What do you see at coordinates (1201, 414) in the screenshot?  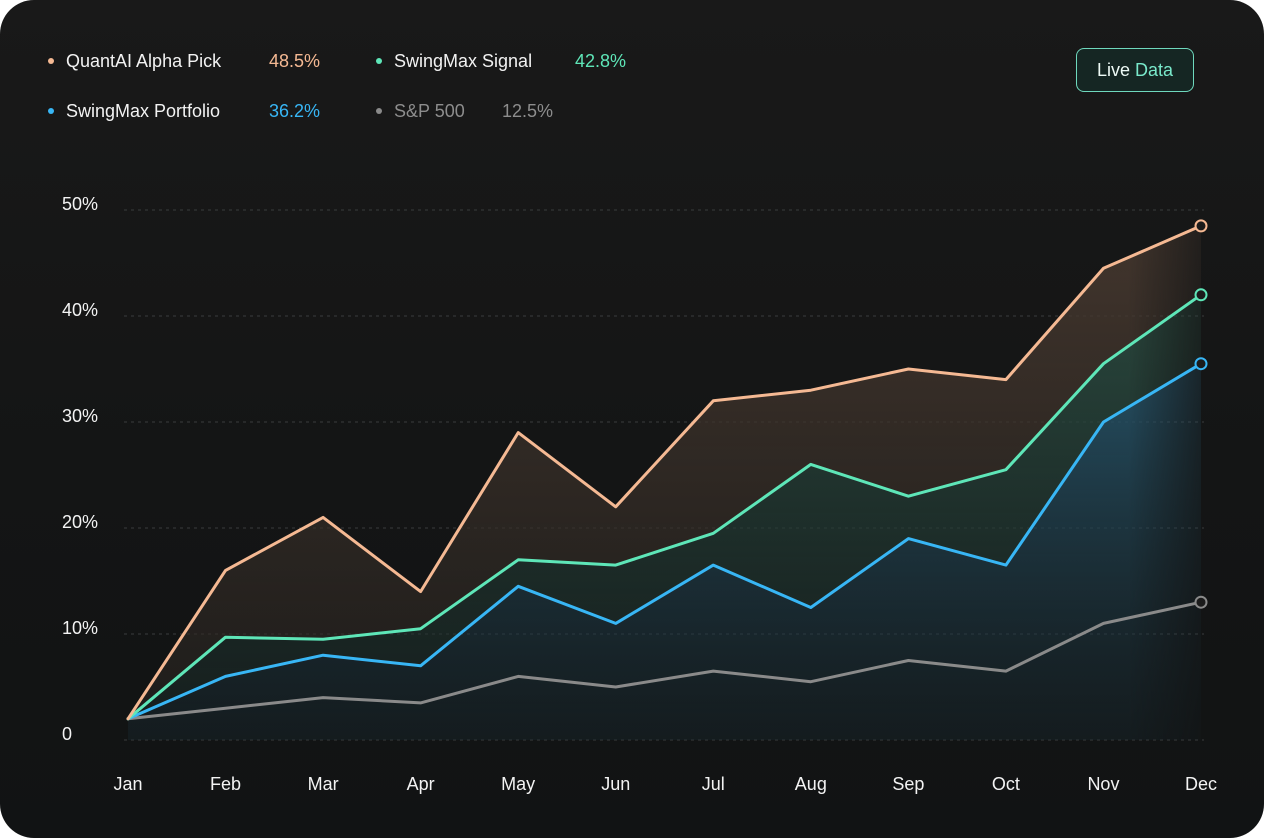 I see `marker-layer` at bounding box center [1201, 414].